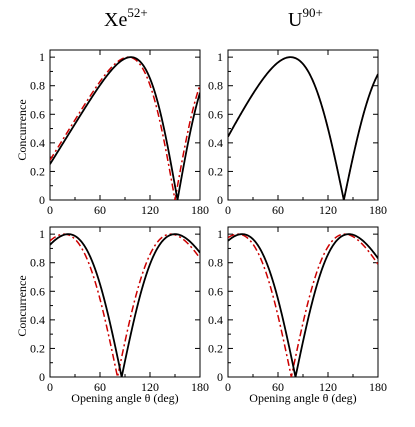 This screenshot has height=427, width=415. I want to click on ylabel-bottom: Concurrence, so click(22, 305).